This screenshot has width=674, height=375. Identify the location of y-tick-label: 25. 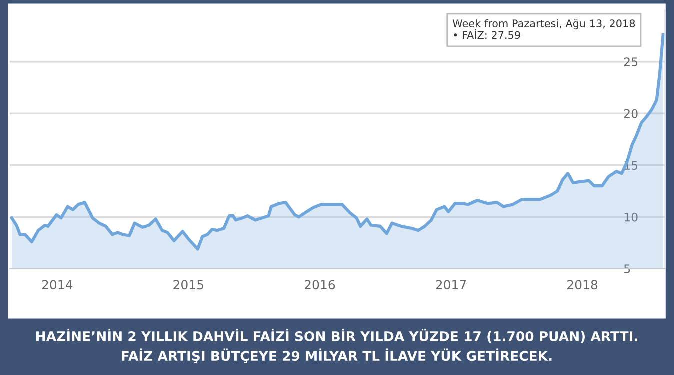
(631, 62).